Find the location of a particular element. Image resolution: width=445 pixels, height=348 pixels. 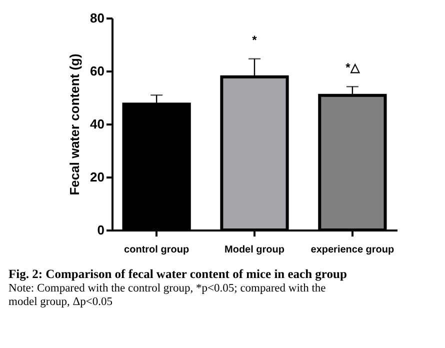

text: Note: Compared with the control group, *p<0.05; compared with the model group, Δp<0.05 is located at coordinates (167, 295).